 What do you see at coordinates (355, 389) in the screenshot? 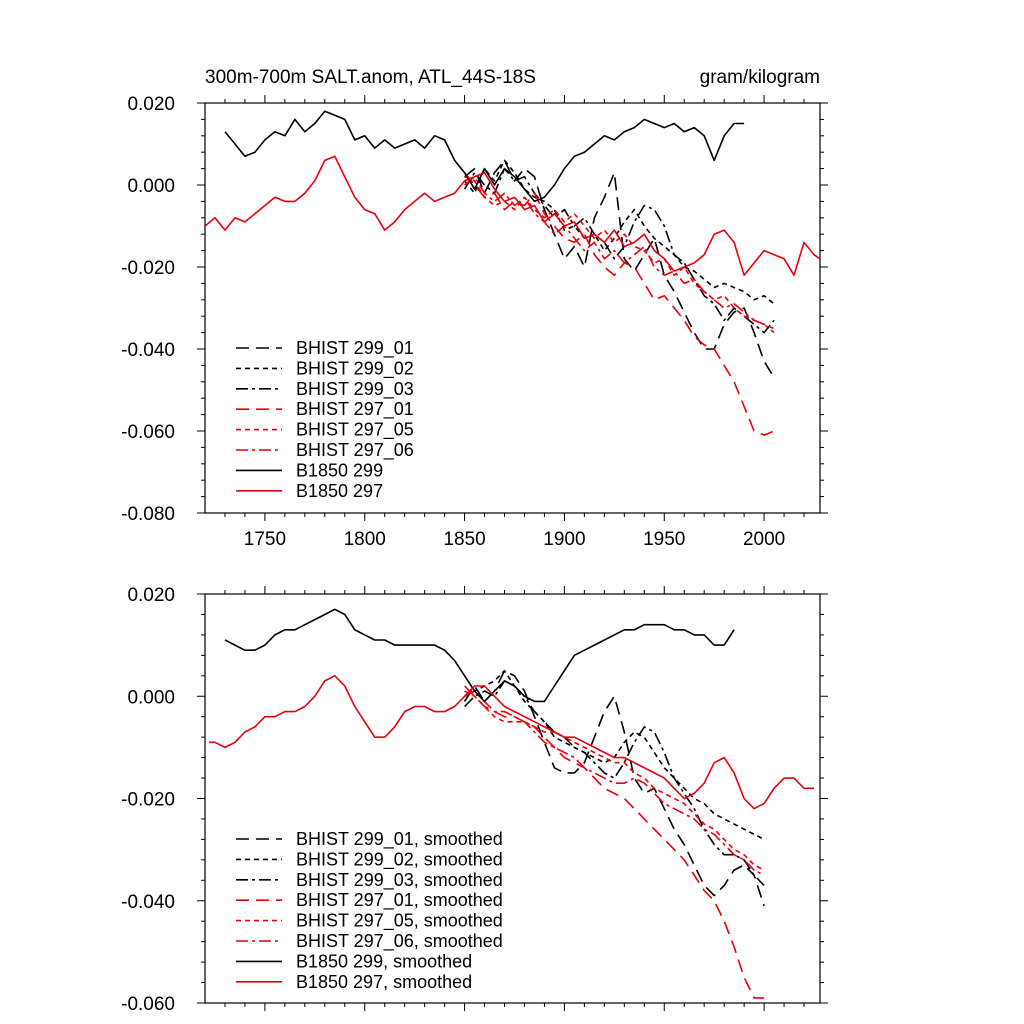
I see `legend-label-bhist-299-03: BHIST 299_03` at bounding box center [355, 389].